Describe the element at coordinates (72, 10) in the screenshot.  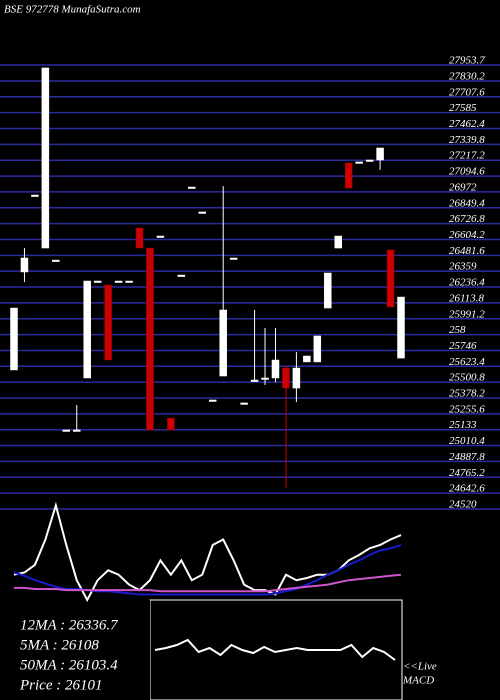
I see `page-title: BSE 972778 MunafaSutra.com` at that location.